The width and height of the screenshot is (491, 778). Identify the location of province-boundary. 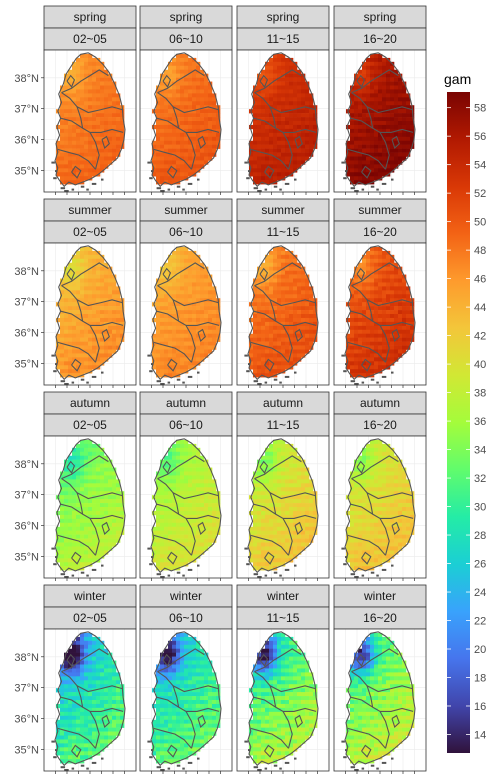
(76, 558).